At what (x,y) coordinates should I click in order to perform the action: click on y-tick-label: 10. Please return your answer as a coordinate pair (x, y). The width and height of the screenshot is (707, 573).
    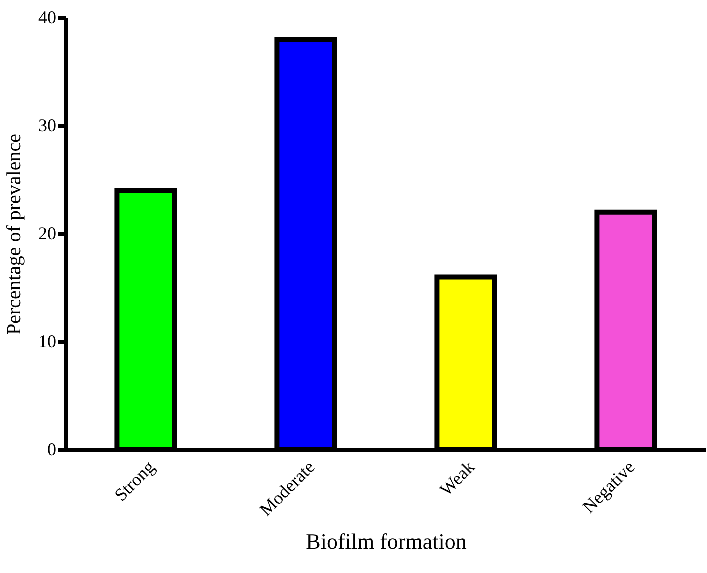
    Looking at the image, I should click on (47, 342).